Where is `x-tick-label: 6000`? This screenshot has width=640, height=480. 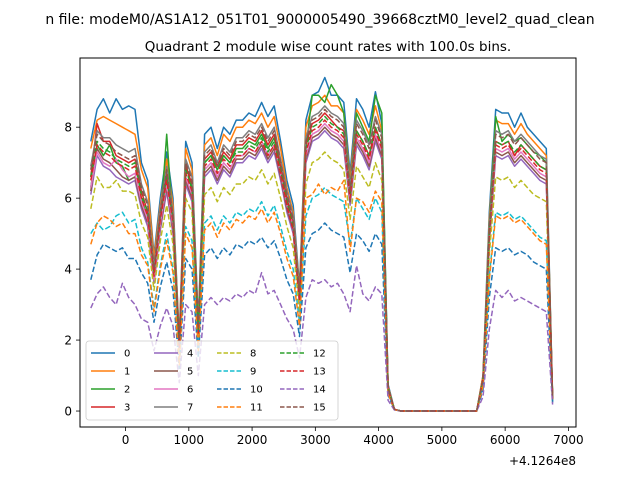 x-tick-label: 6000 is located at coordinates (505, 440).